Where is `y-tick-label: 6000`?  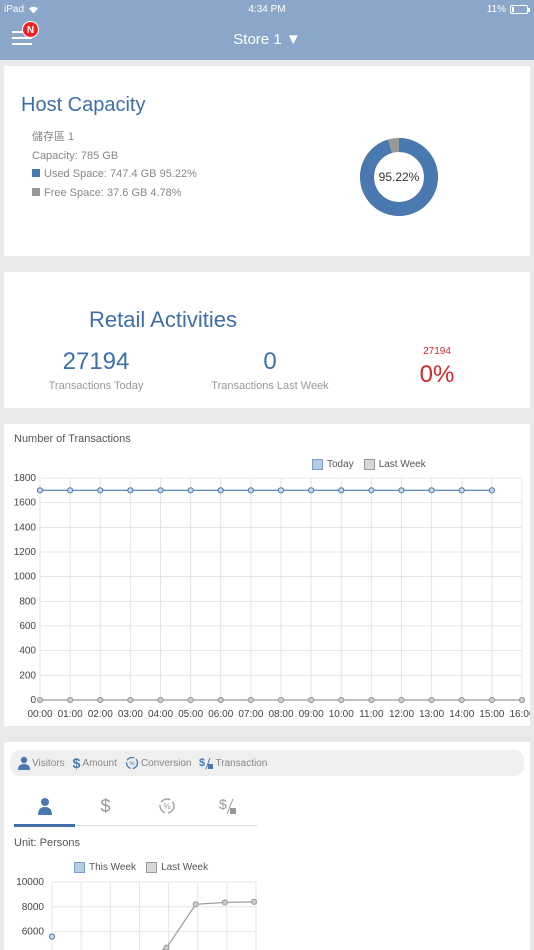
y-tick-label: 6000 is located at coordinates (33, 932).